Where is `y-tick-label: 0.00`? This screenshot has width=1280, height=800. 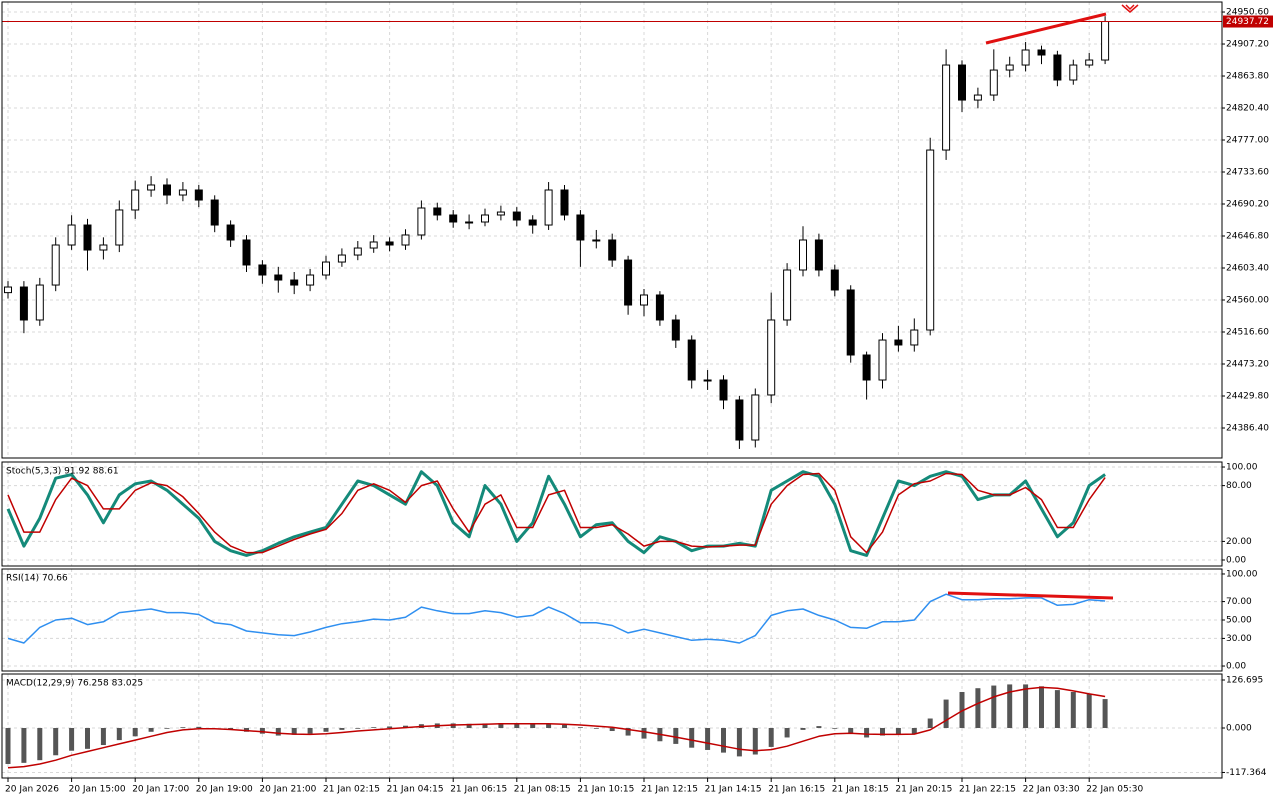 y-tick-label: 0.00 is located at coordinates (1236, 561).